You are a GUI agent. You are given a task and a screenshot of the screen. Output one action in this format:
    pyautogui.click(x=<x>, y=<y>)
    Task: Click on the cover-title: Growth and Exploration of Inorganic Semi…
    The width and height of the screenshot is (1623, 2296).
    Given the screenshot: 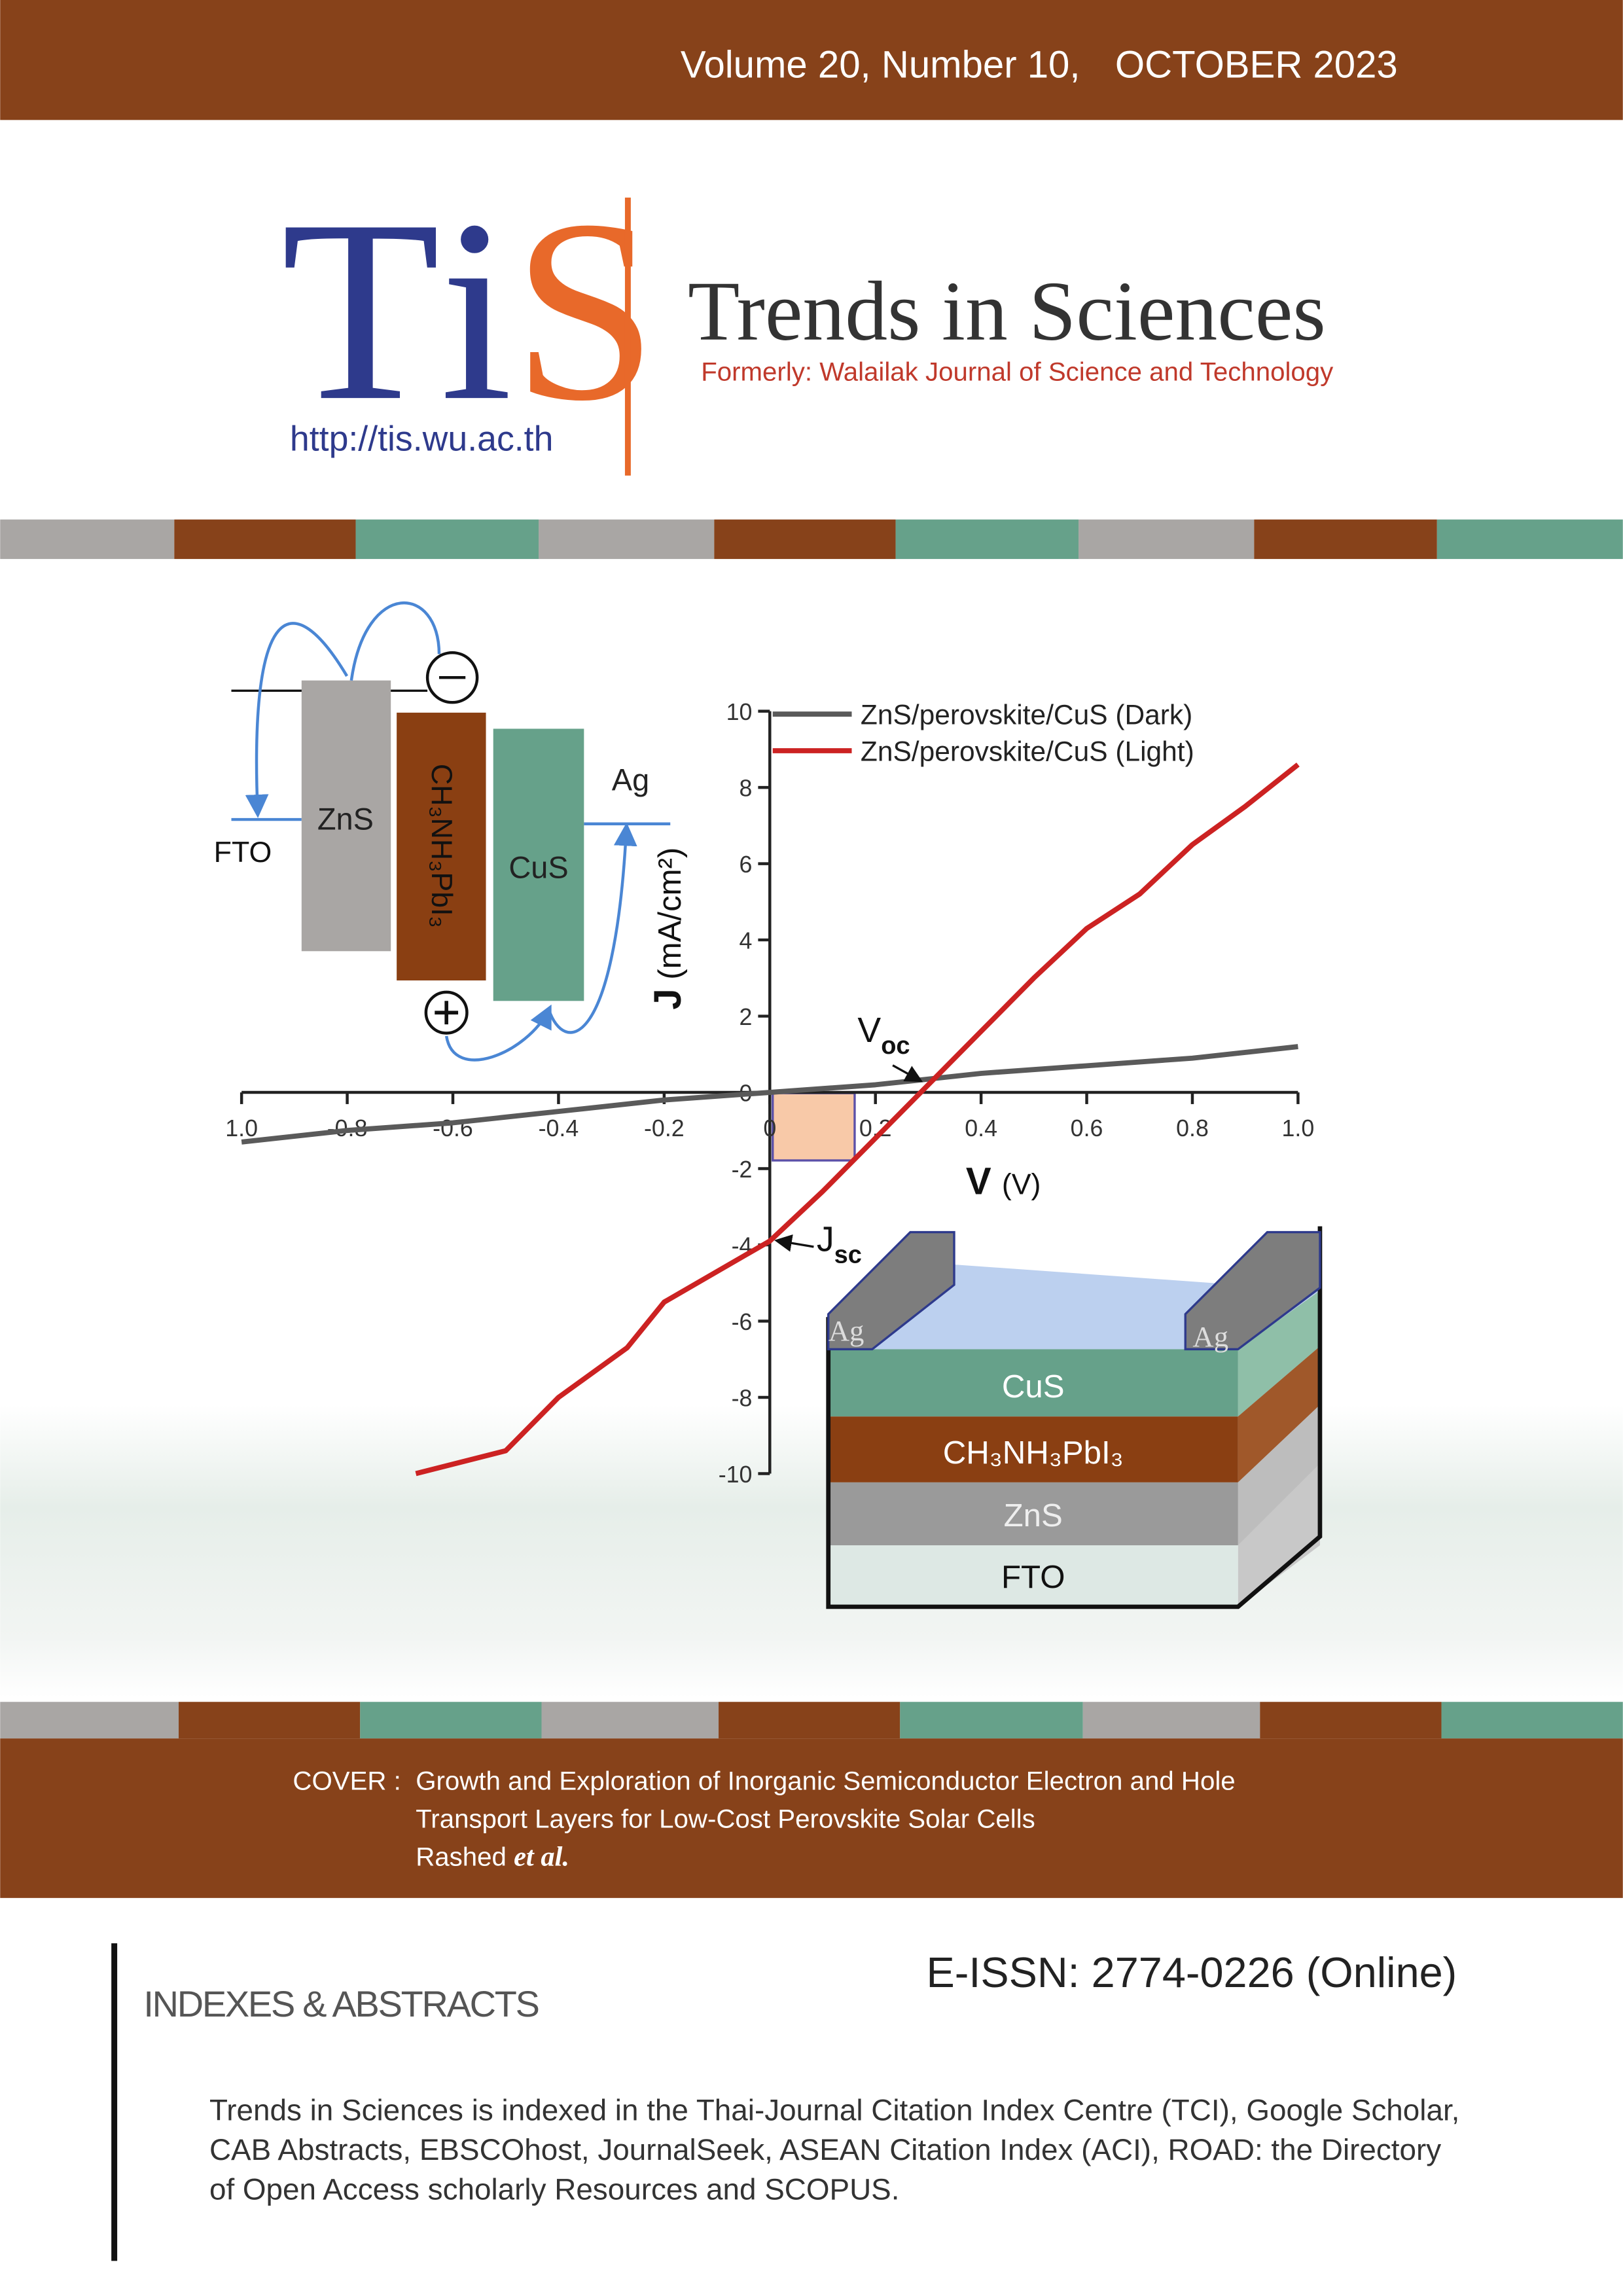 What is the action you would take?
    pyautogui.click(x=825, y=1781)
    